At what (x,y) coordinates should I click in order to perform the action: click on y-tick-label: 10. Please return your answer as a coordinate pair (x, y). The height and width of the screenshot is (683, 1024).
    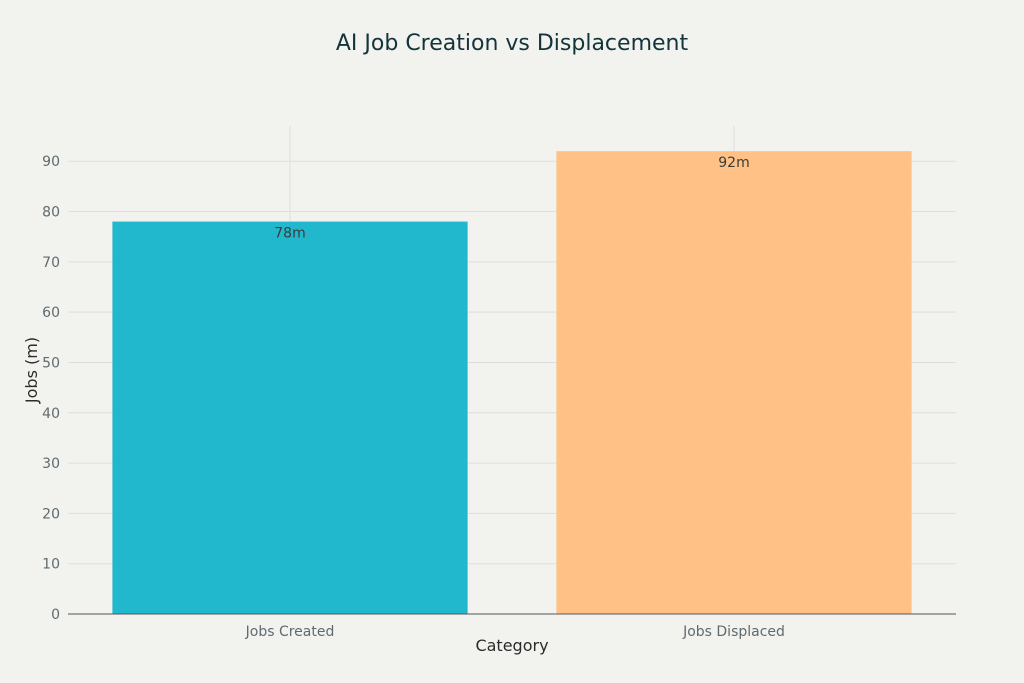
    Looking at the image, I should click on (51, 565).